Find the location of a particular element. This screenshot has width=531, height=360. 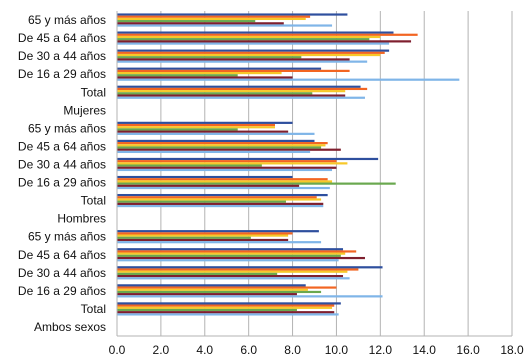

x-tick-label: 12.0 is located at coordinates (381, 350).